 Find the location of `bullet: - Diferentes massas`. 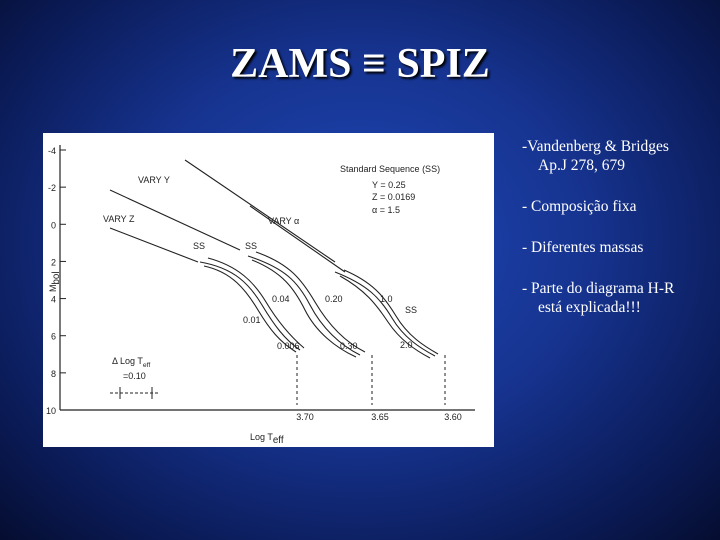

bullet: - Diferentes massas is located at coordinates (598, 247).